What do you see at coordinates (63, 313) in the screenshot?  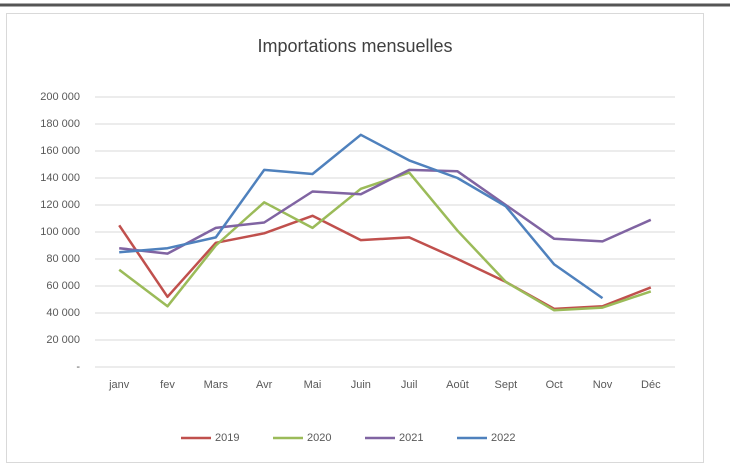 I see `y-tick-label: 40 000` at bounding box center [63, 313].